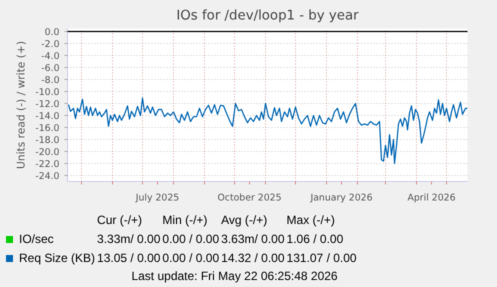 Image resolution: width=497 pixels, height=287 pixels. I want to click on chart-title: IOs for /dev/loop1 - by year, so click(268, 16).